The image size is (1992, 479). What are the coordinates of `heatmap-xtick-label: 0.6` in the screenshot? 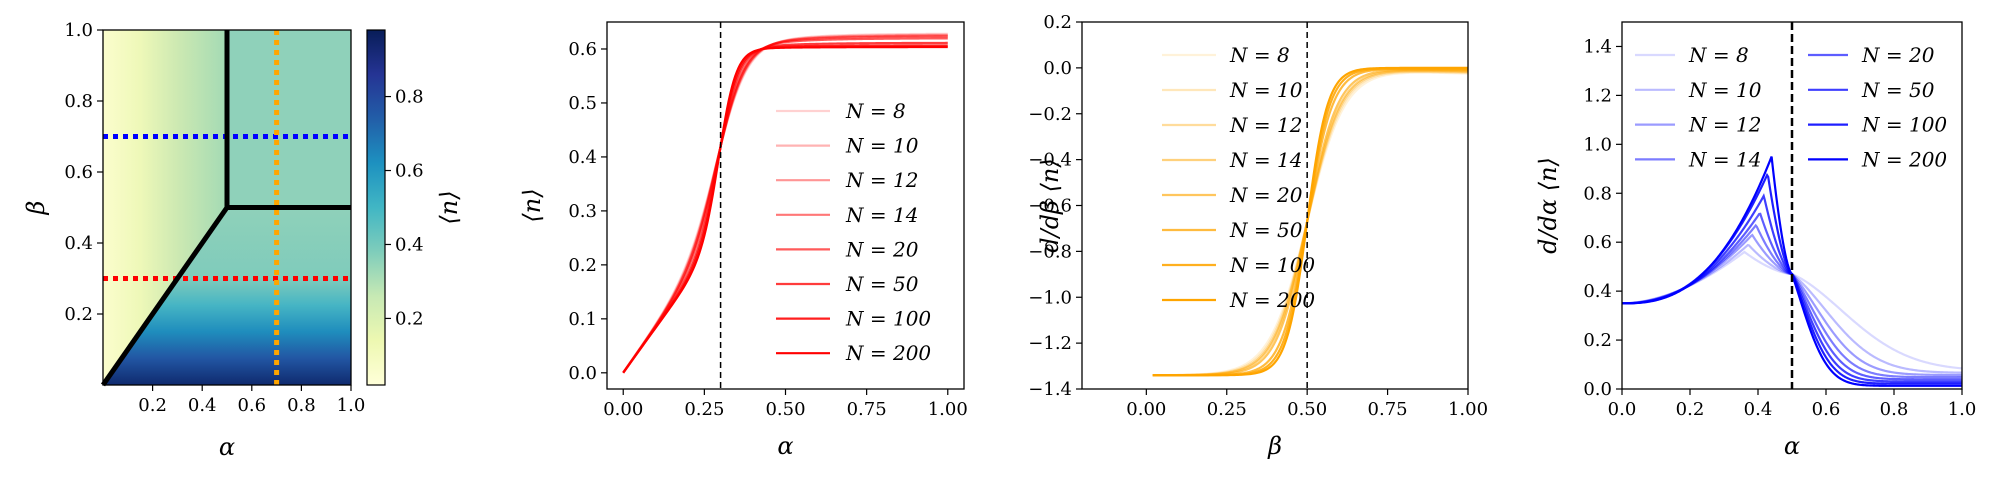 It's located at (251, 405).